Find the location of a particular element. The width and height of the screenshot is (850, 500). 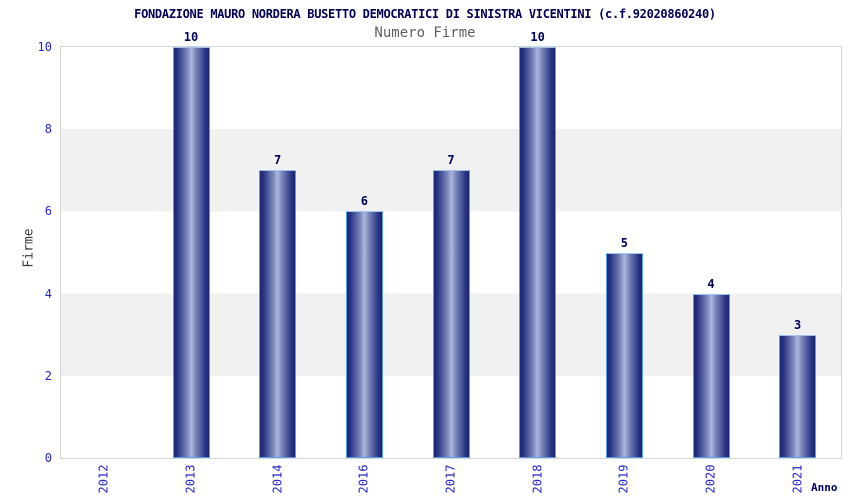

bar-2016 is located at coordinates (364, 334).